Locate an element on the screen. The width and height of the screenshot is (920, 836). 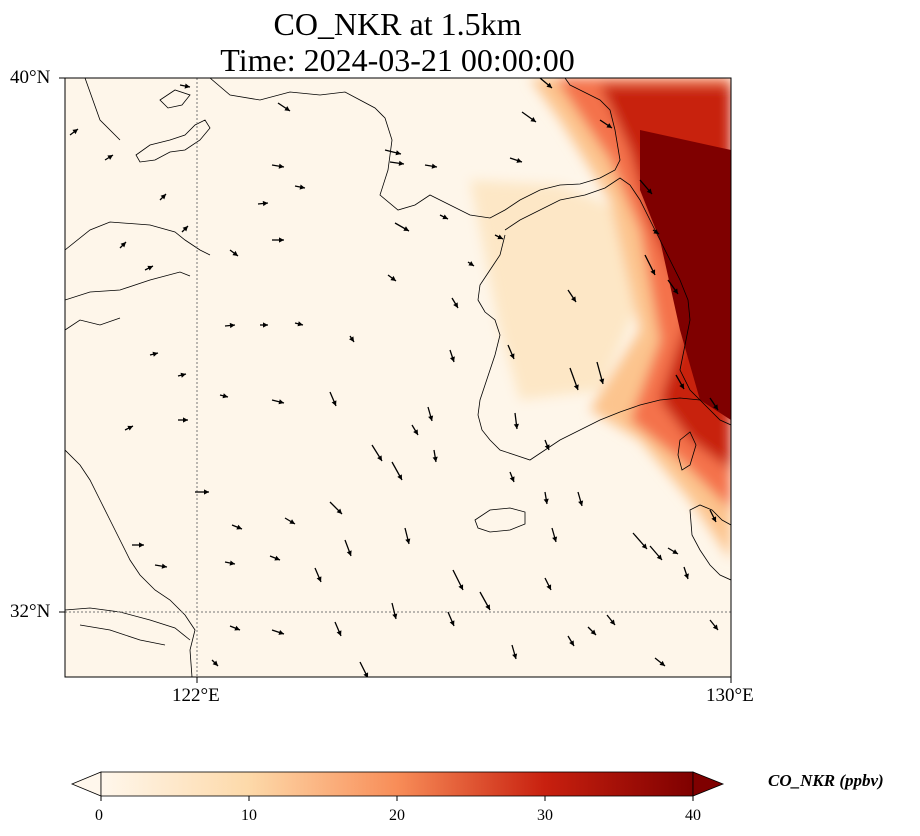
colorbar-label: CO_NKR (ppbv) is located at coordinates (826, 780).